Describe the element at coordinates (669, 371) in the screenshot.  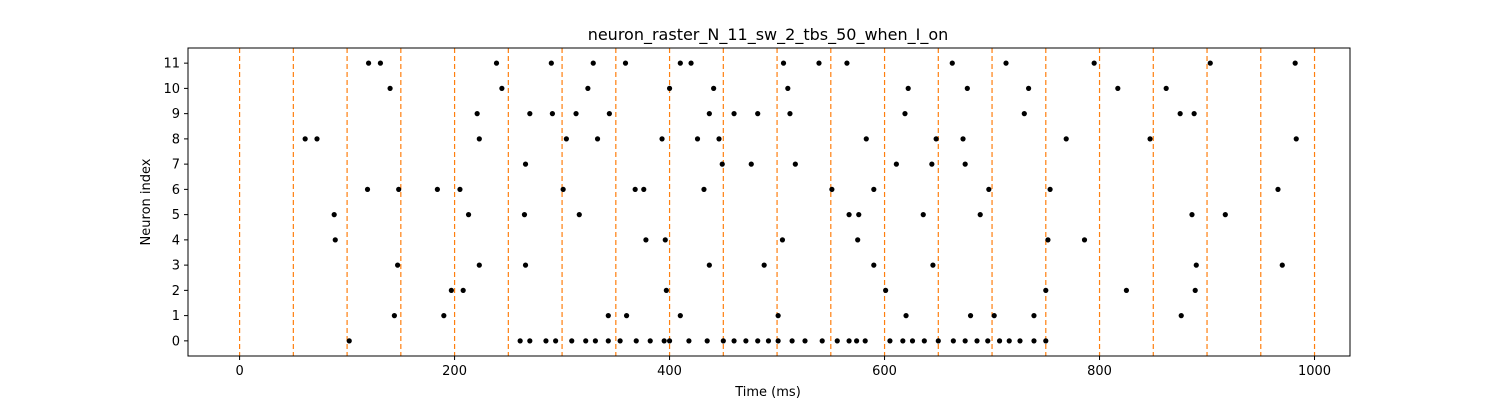
I see `x-tick-label: 400` at that location.